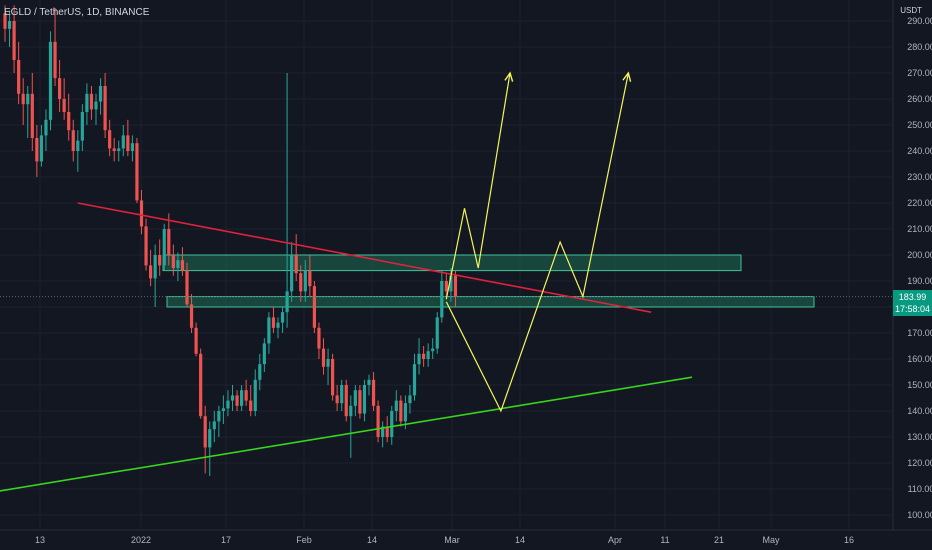 The height and width of the screenshot is (550, 932). Describe the element at coordinates (919, 125) in the screenshot. I see `y-tick-label: 250.00` at that location.